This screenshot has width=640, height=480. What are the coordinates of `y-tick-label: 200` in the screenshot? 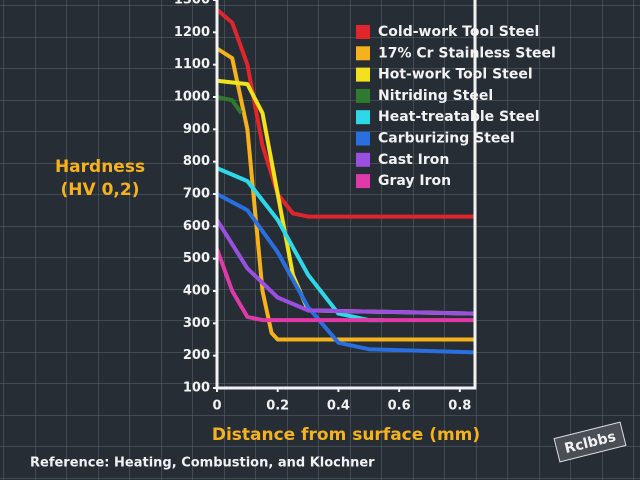 It's located at (196, 355).